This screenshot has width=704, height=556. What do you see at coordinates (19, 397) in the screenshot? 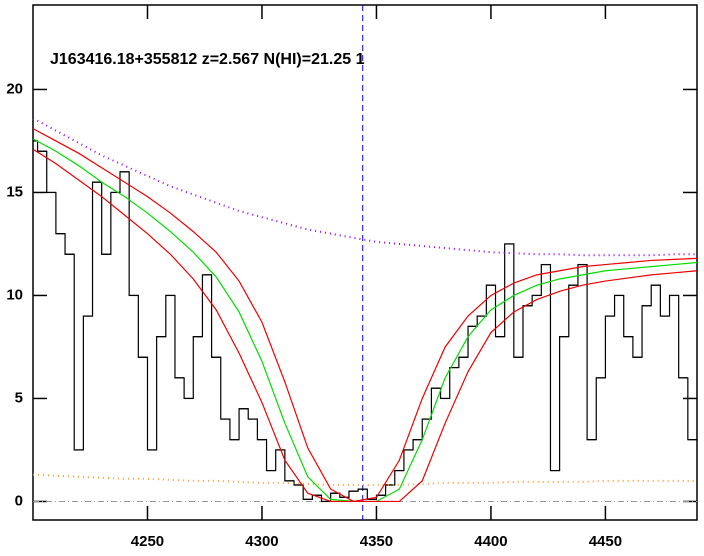
I see `y-tick-label: 5` at bounding box center [19, 397].